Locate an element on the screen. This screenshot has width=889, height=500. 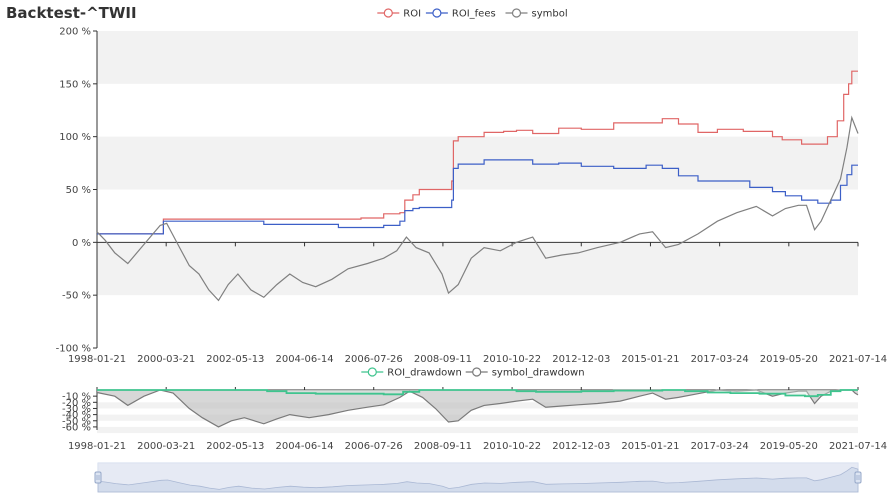
top-y-axis: 200 % 150 % 100 % 50 % 0 % -50 % -100 % is located at coordinates (77, 191).